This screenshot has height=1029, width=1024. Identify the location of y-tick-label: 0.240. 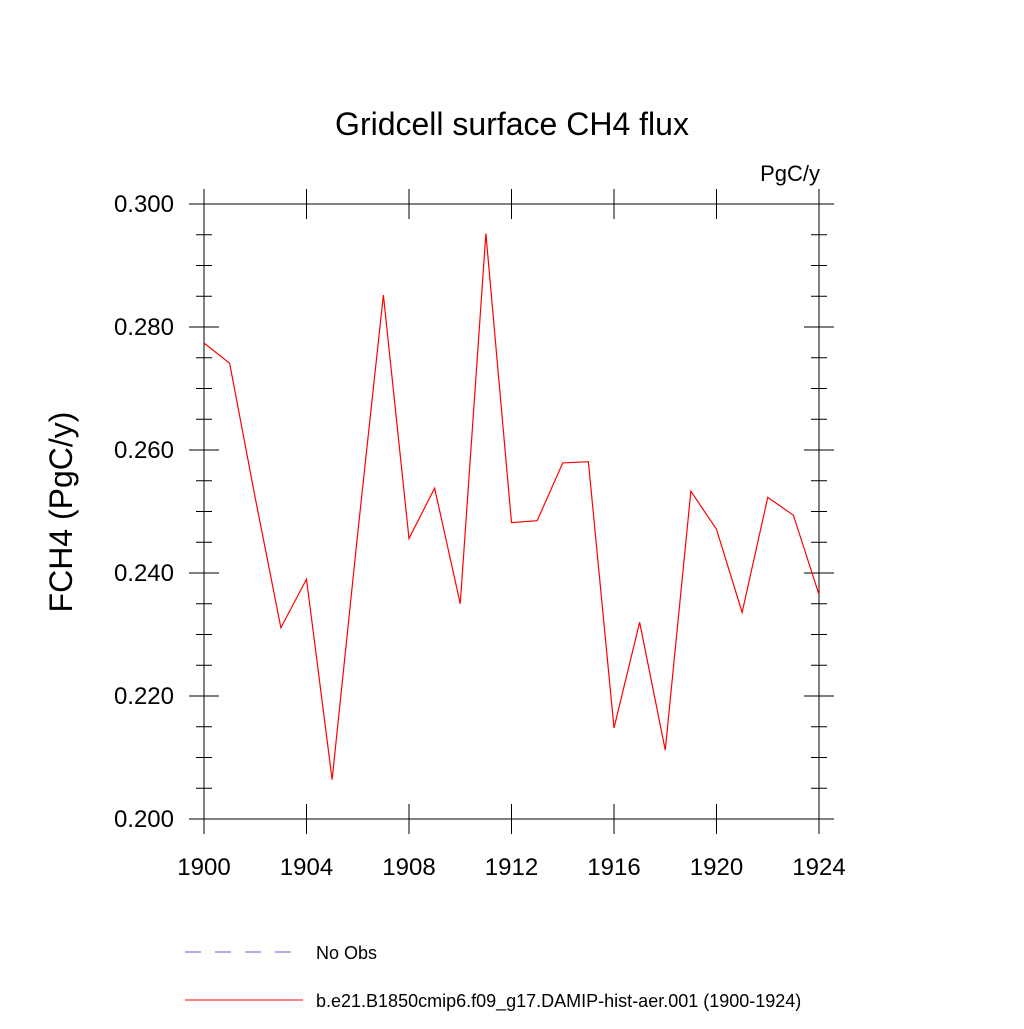
(144, 573).